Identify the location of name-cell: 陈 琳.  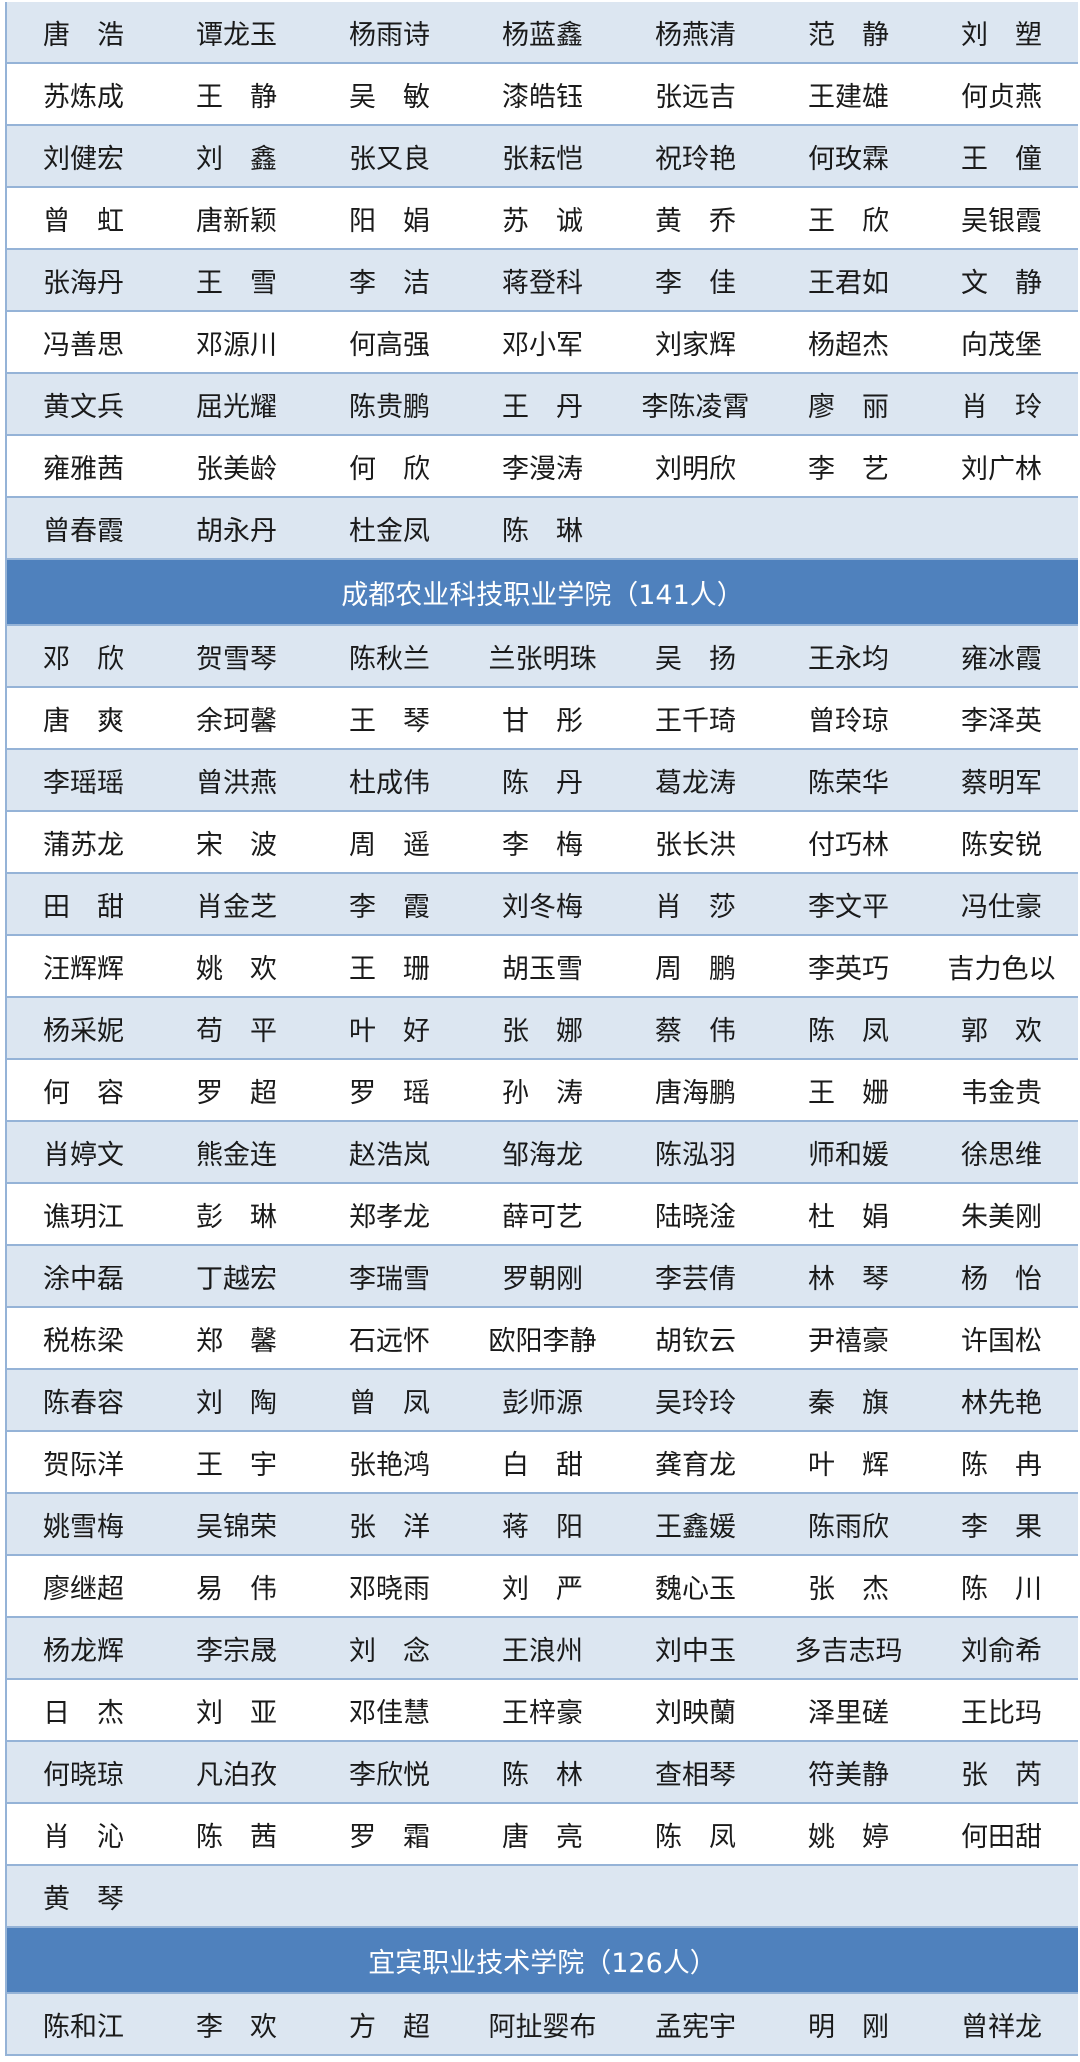
(542, 531).